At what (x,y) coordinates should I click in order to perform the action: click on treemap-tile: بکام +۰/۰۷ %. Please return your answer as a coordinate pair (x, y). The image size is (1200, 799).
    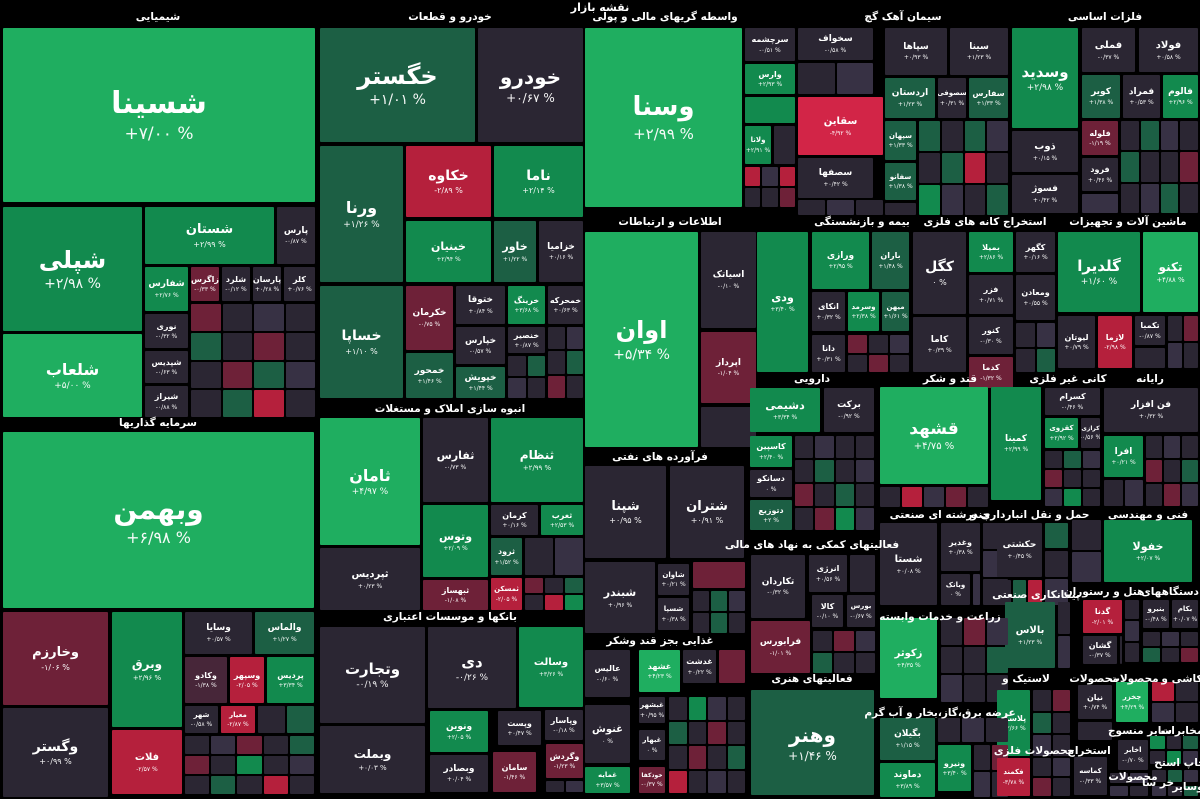
    Looking at the image, I should click on (1185, 614).